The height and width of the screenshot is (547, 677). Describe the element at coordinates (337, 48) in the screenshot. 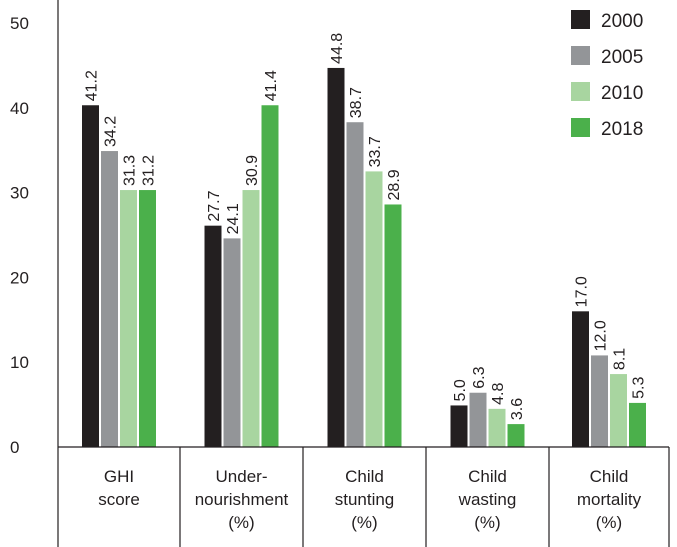

I see `data-label: 44.8` at that location.